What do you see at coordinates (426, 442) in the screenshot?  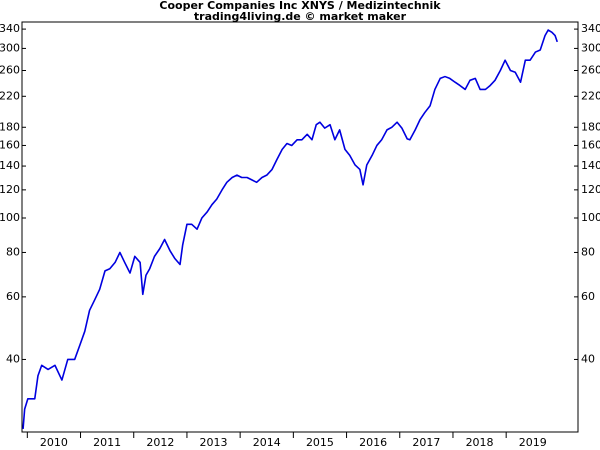 I see `x-tick-label: 2017` at bounding box center [426, 442].